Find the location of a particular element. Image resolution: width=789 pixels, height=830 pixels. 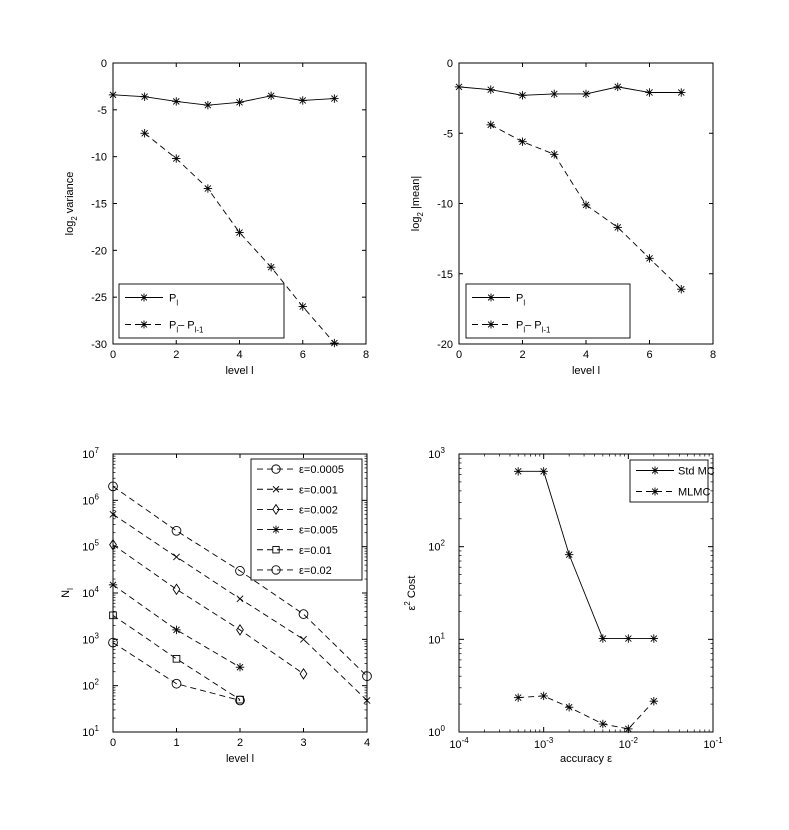

y-tick-exponent: 5 is located at coordinates (97, 543).